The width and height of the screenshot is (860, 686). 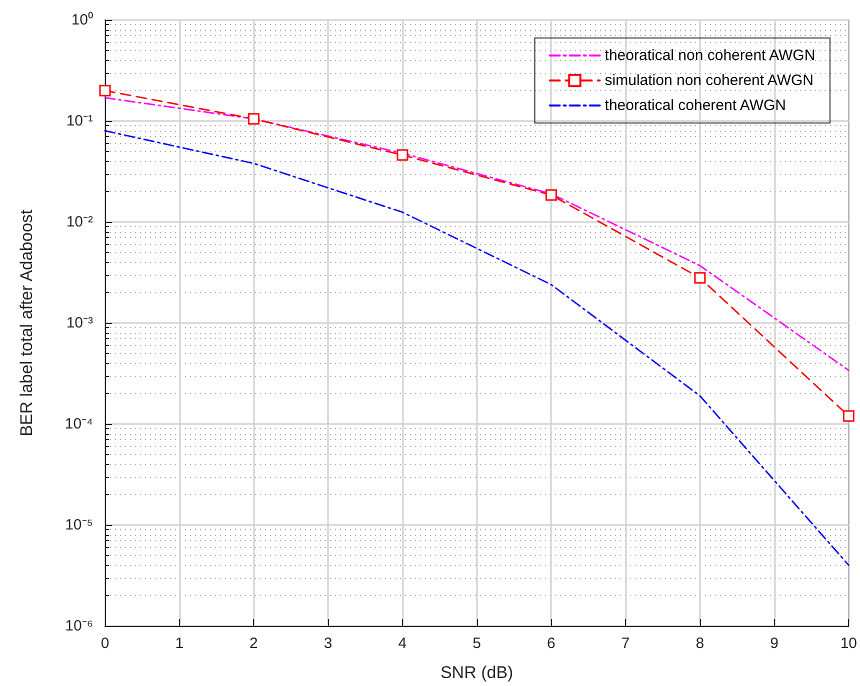 I want to click on x-tick-label: 10, so click(x=848, y=643).